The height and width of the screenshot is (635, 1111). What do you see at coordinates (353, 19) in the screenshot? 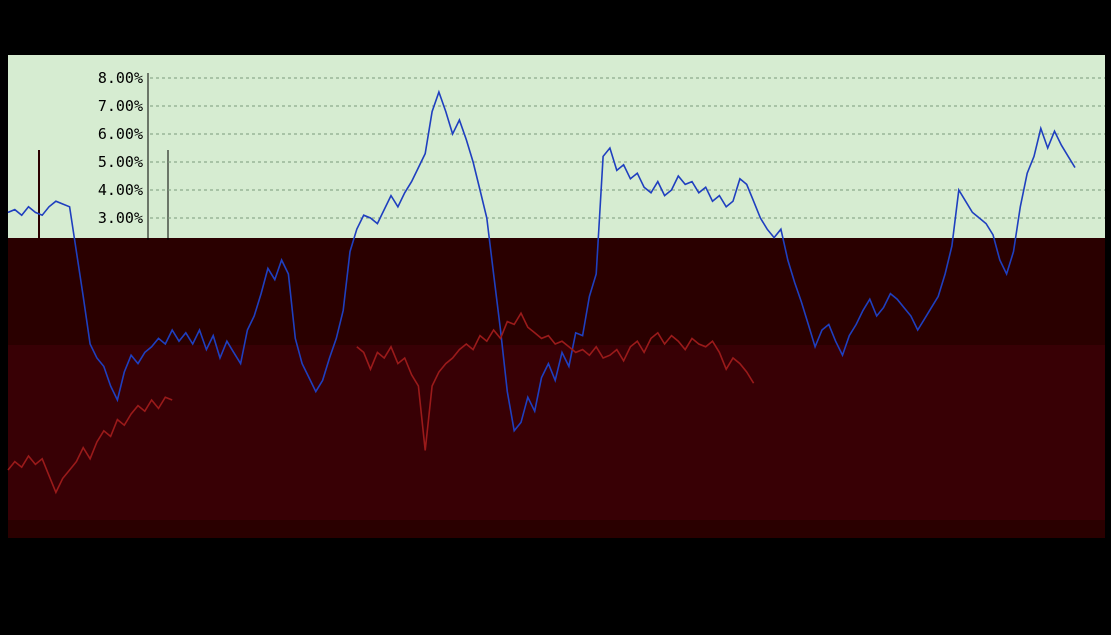
I see `chart-title-line-1: 长信稳健增长混合A累计净值增长率与同期业绩比较基准收益率的历史走` at bounding box center [353, 19].